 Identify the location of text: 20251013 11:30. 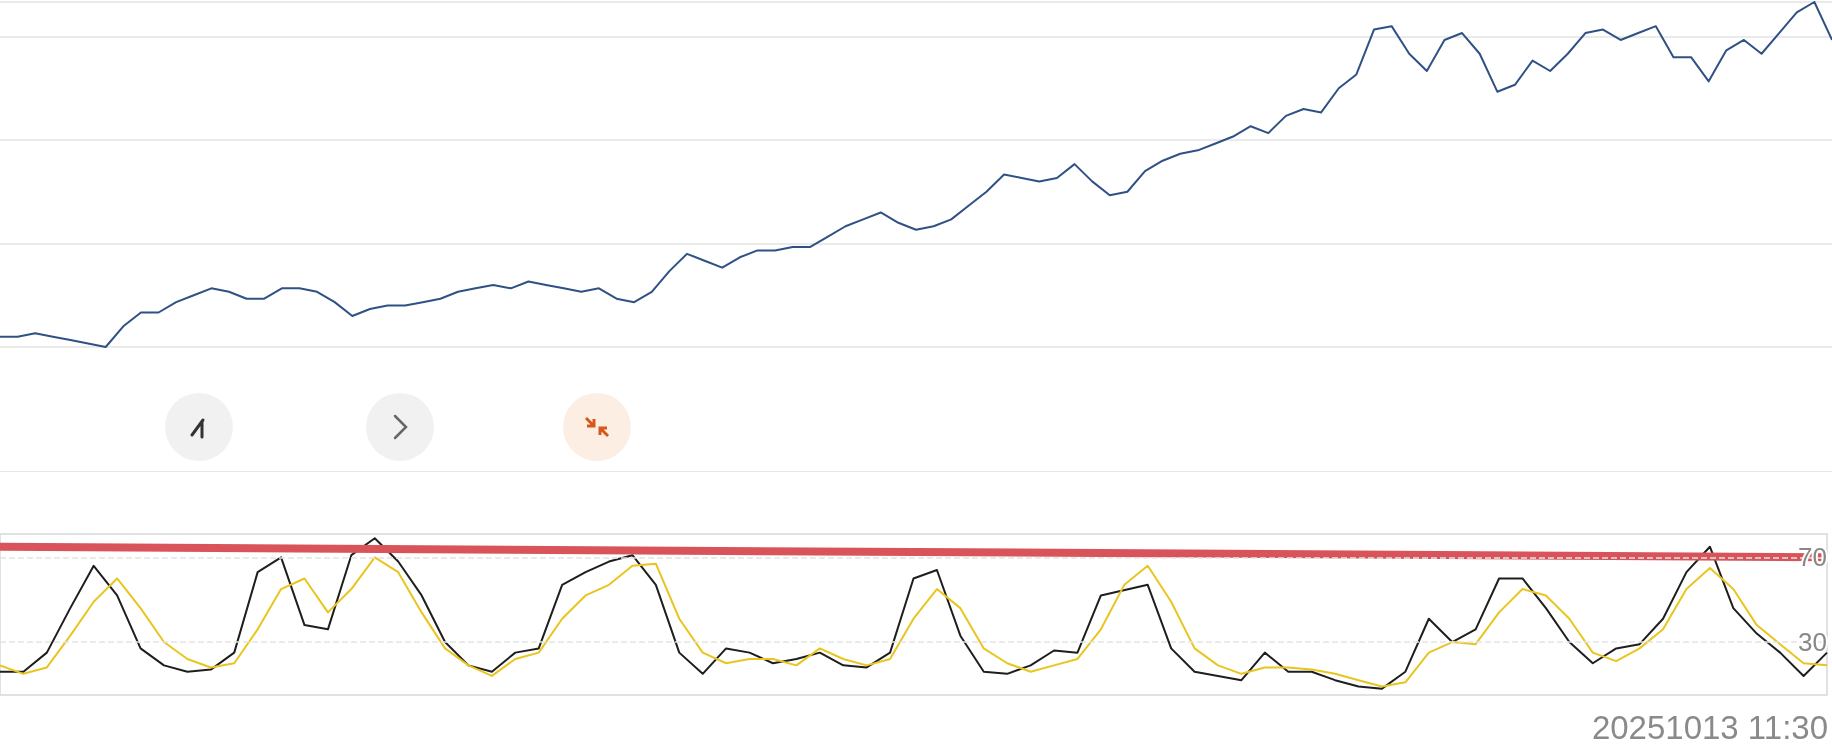
(1709, 727).